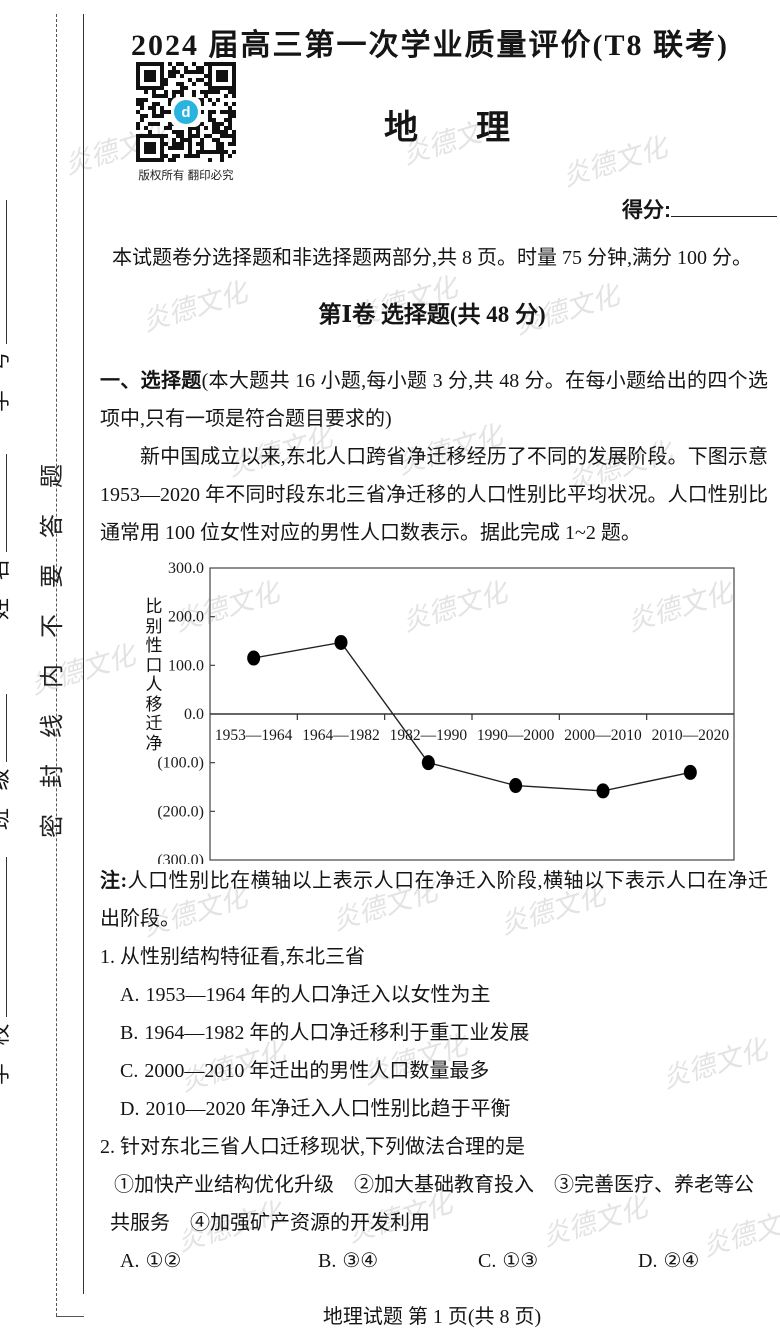  What do you see at coordinates (83, 654) in the screenshot?
I see `left-border-line` at bounding box center [83, 654].